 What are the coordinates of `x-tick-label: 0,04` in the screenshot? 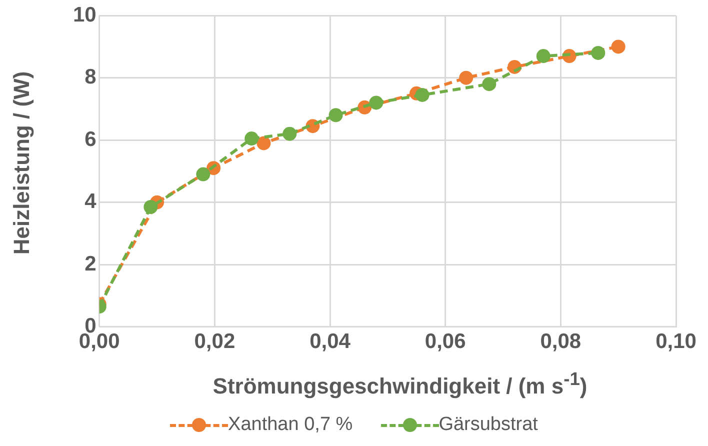 It's located at (330, 342).